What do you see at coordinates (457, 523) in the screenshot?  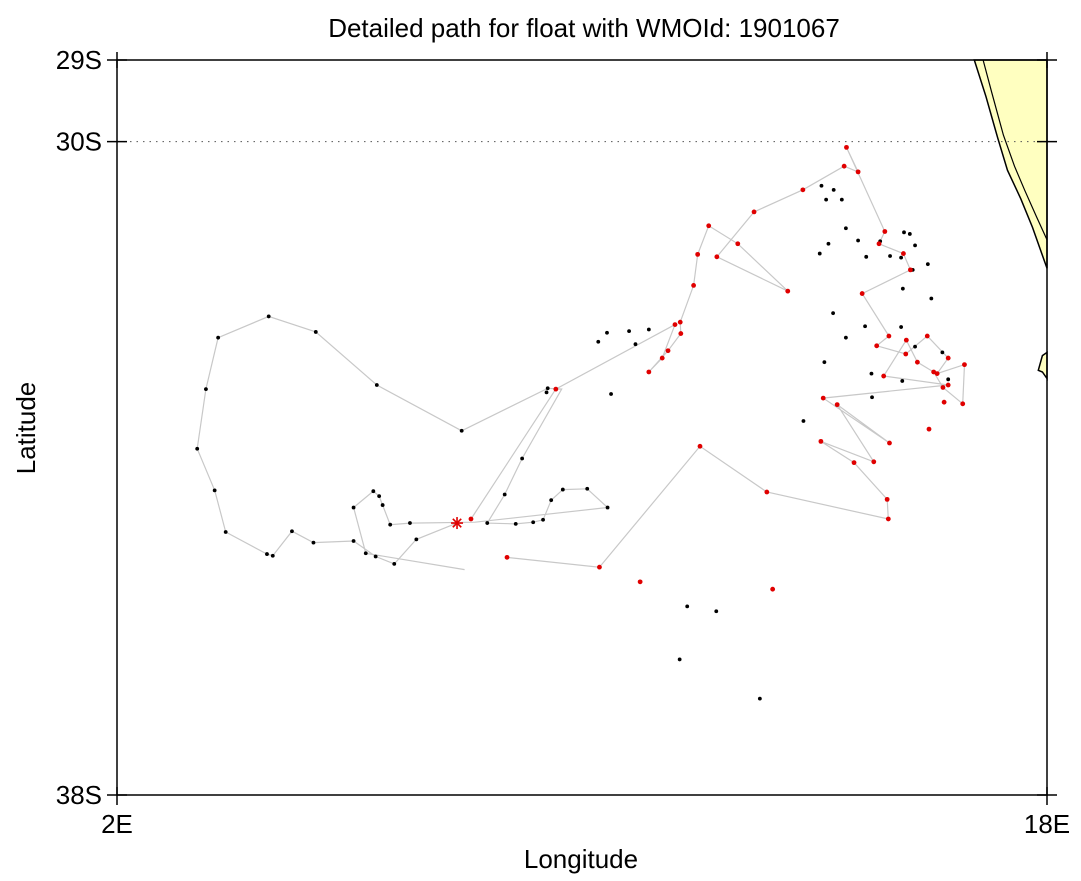 I see `start-marker-stroke` at bounding box center [457, 523].